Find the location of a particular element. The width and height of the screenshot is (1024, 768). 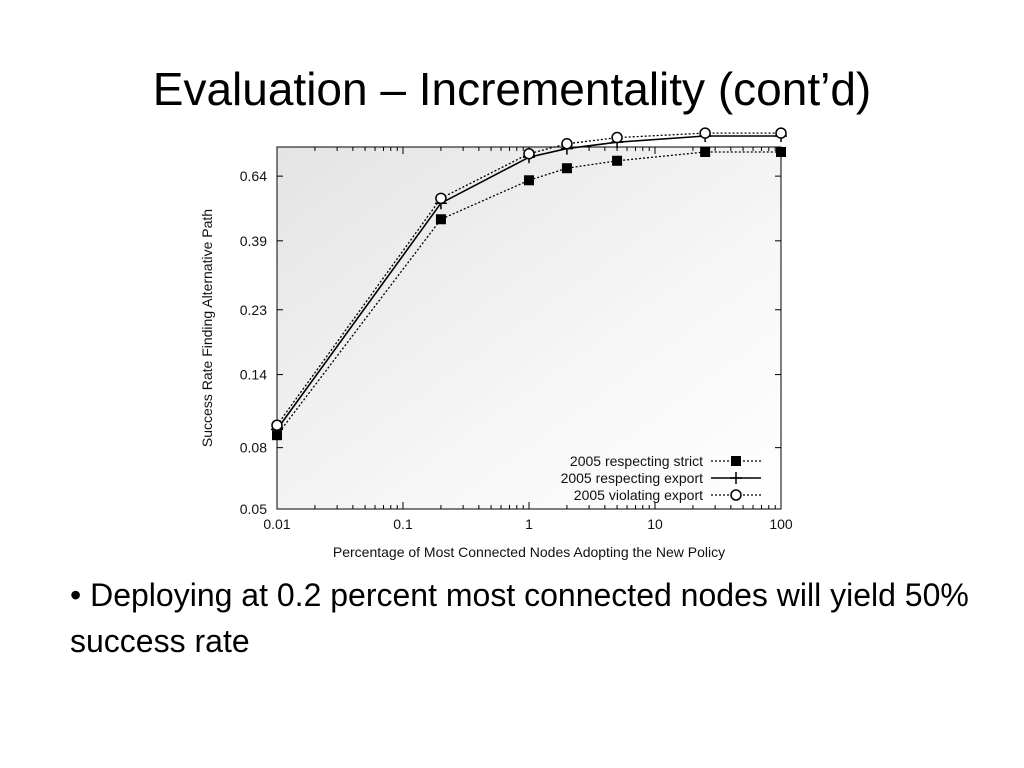

x-tick-label: 10 is located at coordinates (655, 524).